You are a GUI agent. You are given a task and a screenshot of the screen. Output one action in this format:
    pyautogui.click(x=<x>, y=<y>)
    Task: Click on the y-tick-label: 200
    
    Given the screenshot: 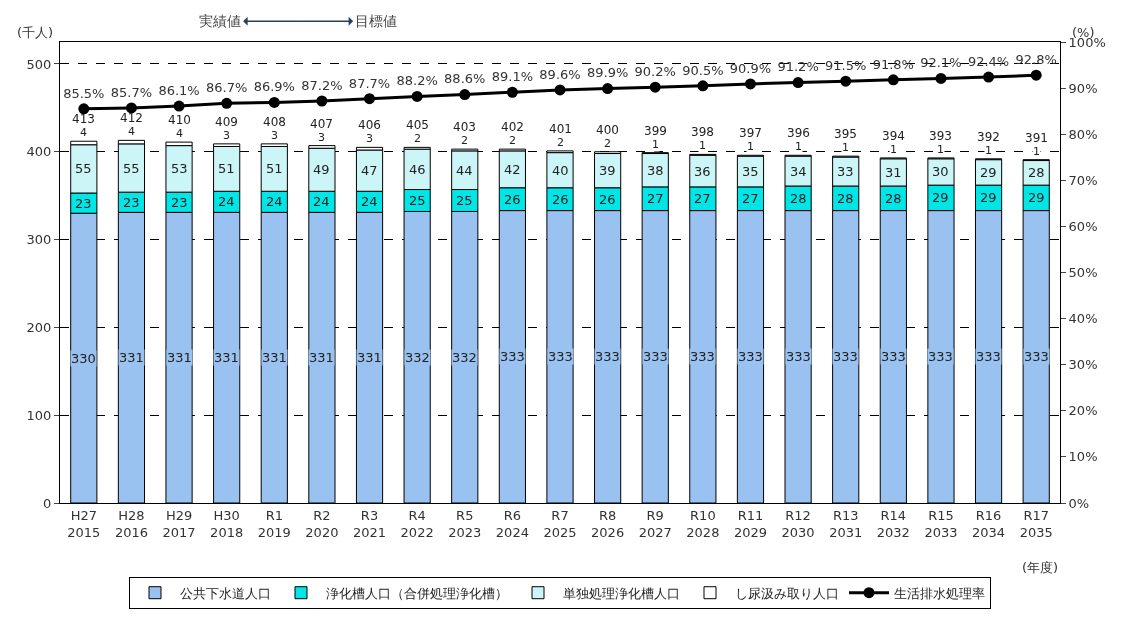 What is the action you would take?
    pyautogui.click(x=39, y=327)
    